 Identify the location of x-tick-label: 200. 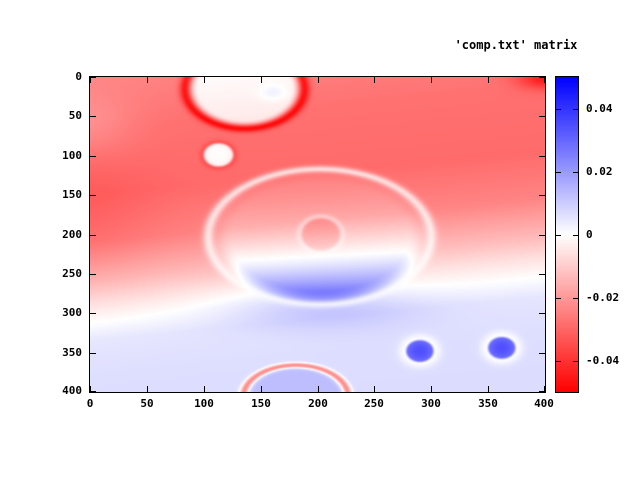
(318, 403).